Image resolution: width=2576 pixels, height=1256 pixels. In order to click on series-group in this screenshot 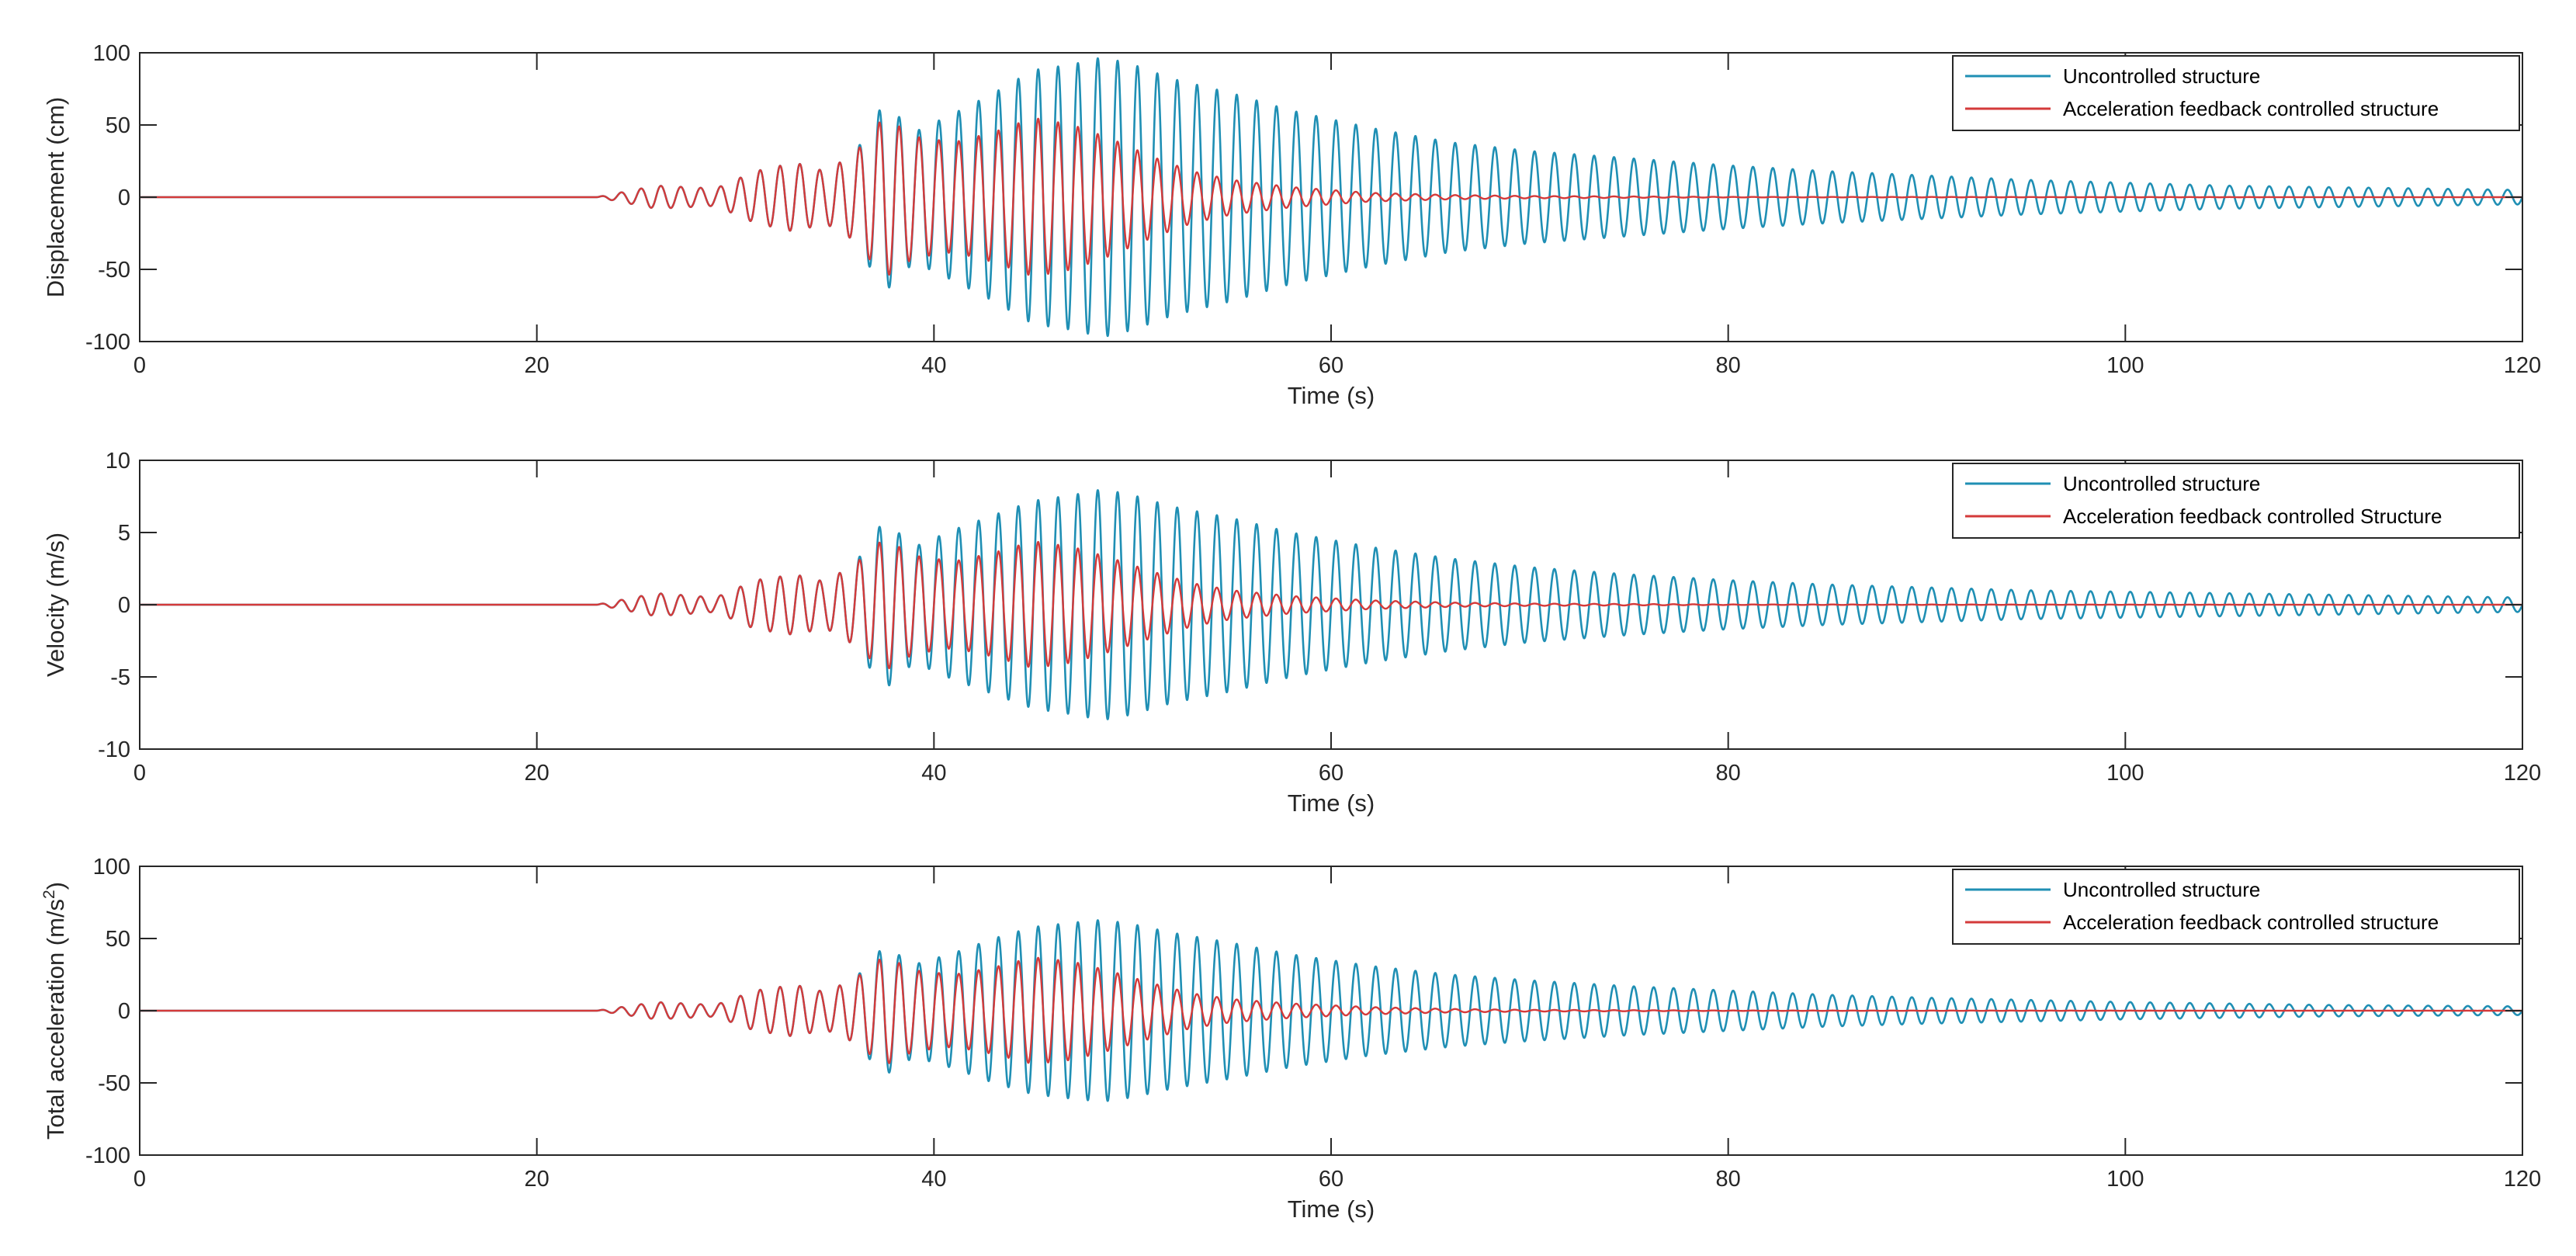, I will do `click(1331, 1010)`.